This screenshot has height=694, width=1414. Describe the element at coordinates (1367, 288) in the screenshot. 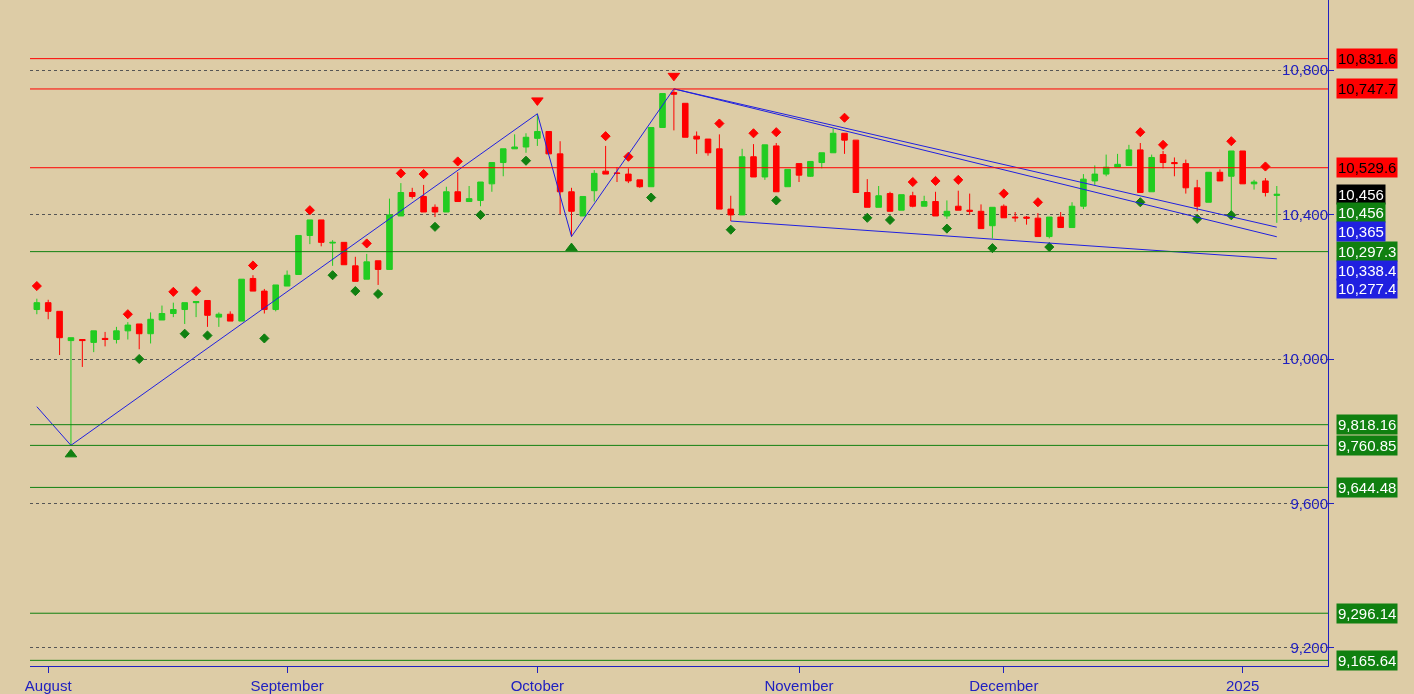

I see `text: 10,277.4` at that location.